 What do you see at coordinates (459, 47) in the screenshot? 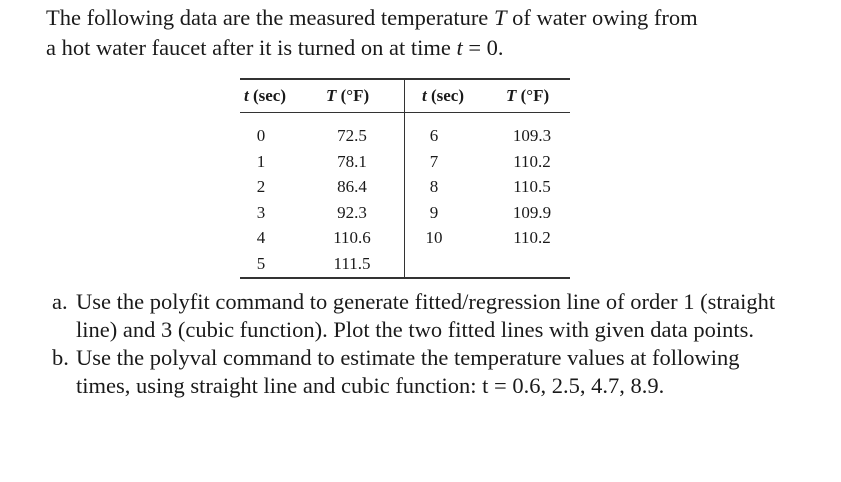
I see `variable-t: t` at bounding box center [459, 47].